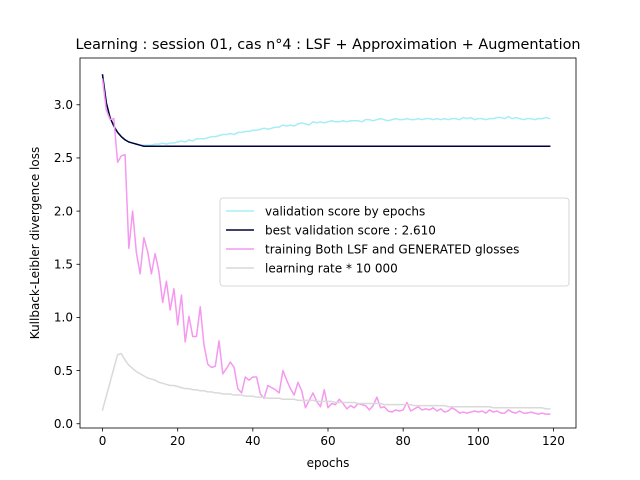 This screenshot has height=480, width=640. I want to click on x-tick-label: 100, so click(478, 441).